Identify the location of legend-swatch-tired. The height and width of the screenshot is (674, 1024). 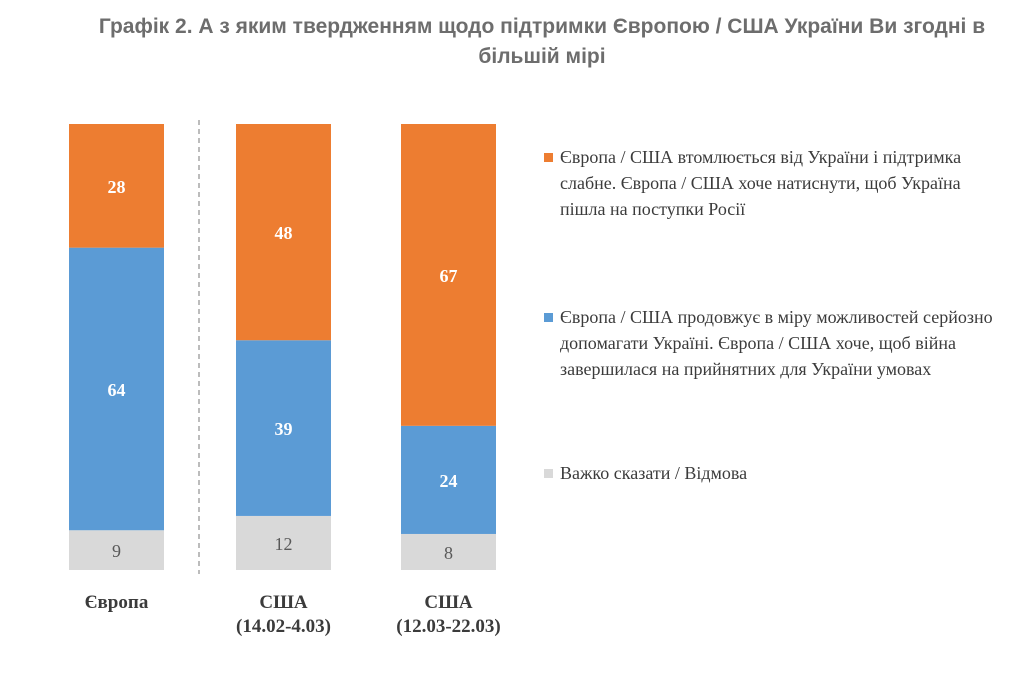
(548, 157).